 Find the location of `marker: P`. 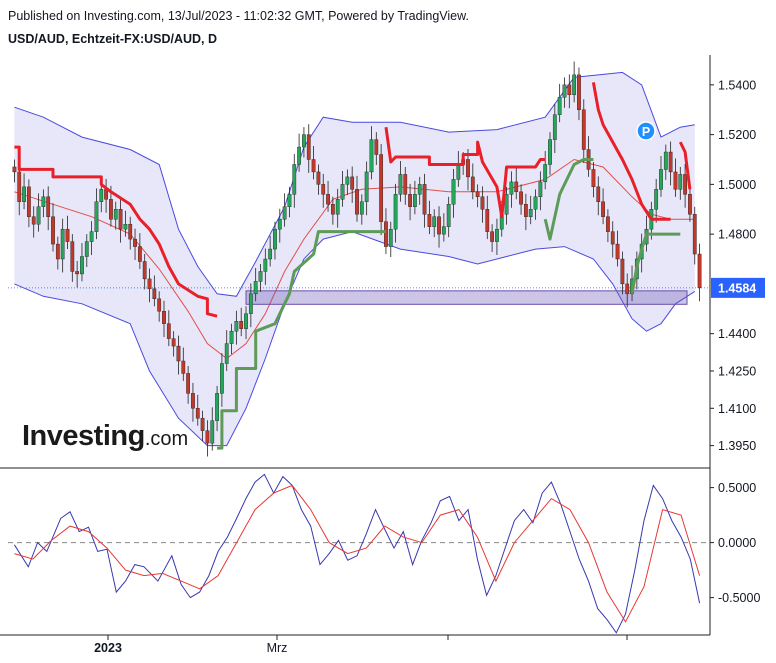

marker: P is located at coordinates (646, 131).